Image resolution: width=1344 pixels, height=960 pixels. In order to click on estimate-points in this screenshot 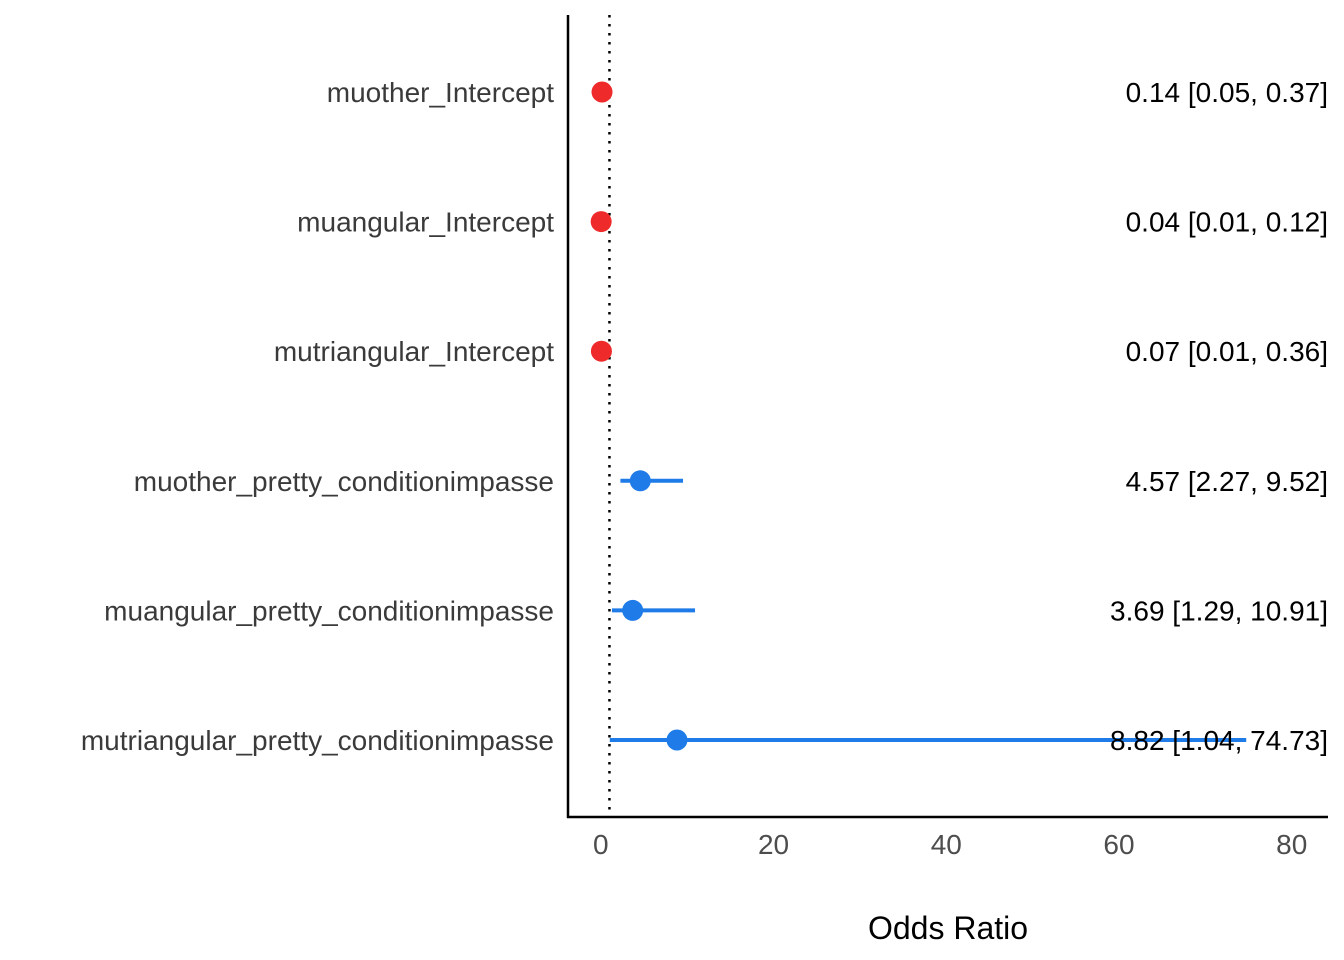, I will do `click(639, 416)`.